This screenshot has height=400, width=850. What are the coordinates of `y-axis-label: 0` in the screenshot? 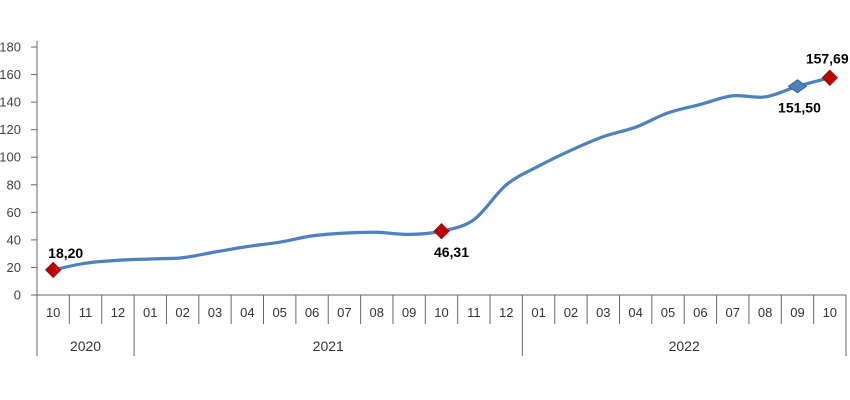 It's located at (17, 295).